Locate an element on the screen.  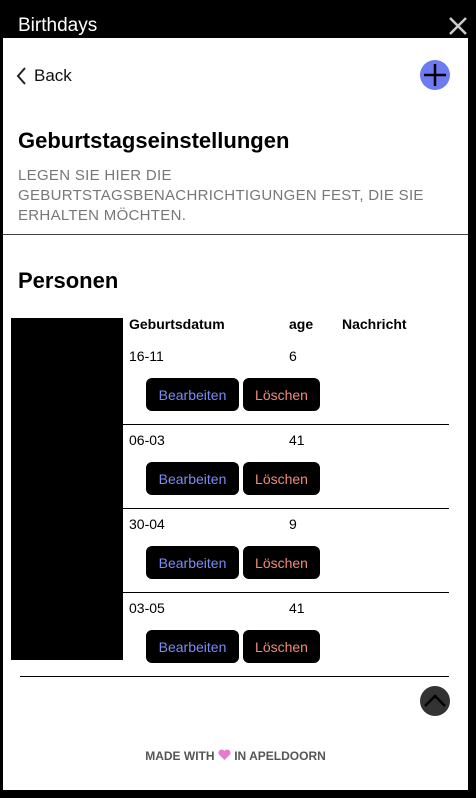
footer: MADE WITH IN APELDOORN is located at coordinates (235, 756).